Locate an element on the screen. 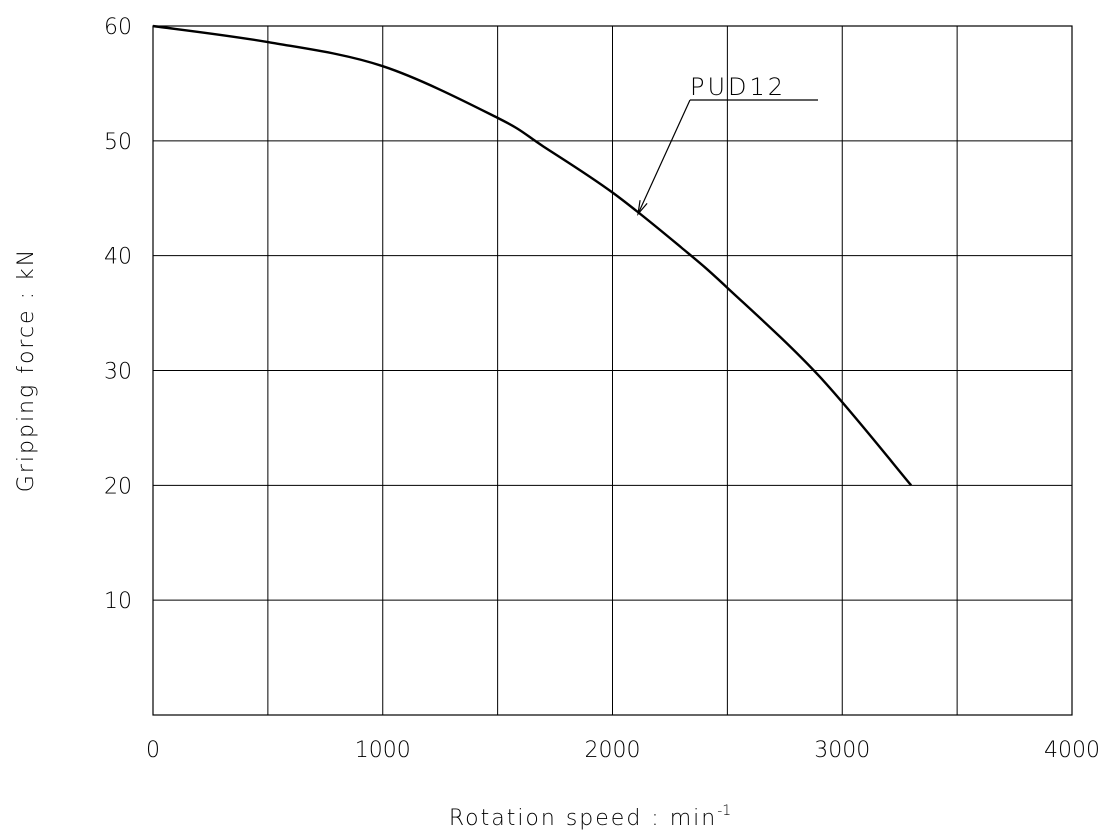  y-tick-label: 20 is located at coordinates (118, 486).